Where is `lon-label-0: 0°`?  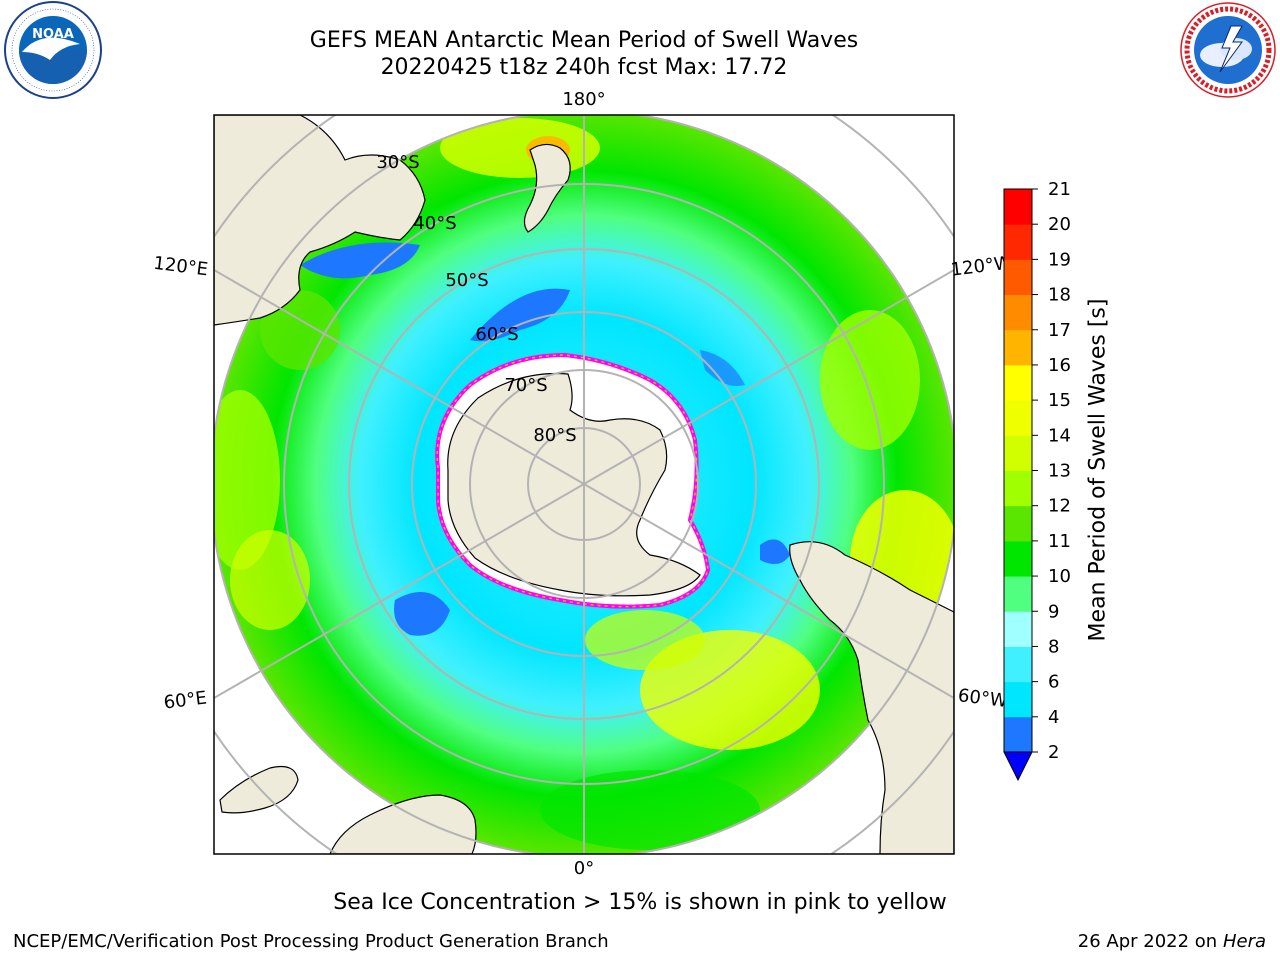
lon-label-0: 0° is located at coordinates (584, 868).